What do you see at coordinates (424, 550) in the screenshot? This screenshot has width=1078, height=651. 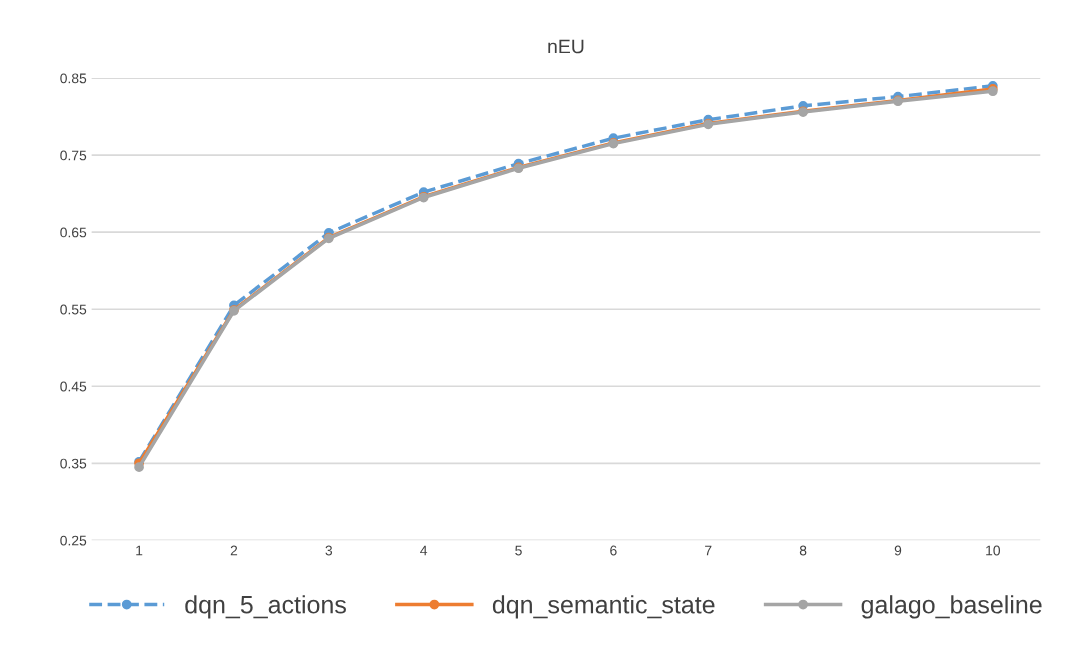 I see `x-tick-label: 4` at bounding box center [424, 550].